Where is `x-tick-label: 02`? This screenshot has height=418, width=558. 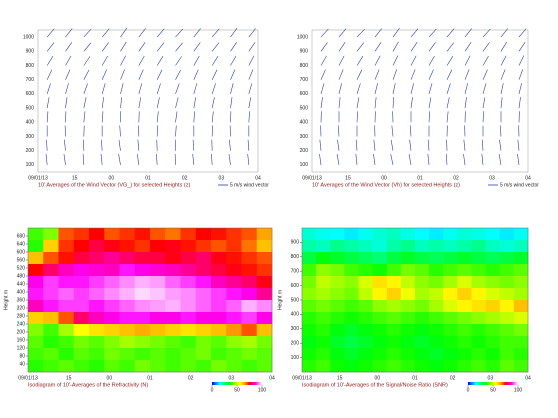 x-tick-label: 02 is located at coordinates (456, 178).